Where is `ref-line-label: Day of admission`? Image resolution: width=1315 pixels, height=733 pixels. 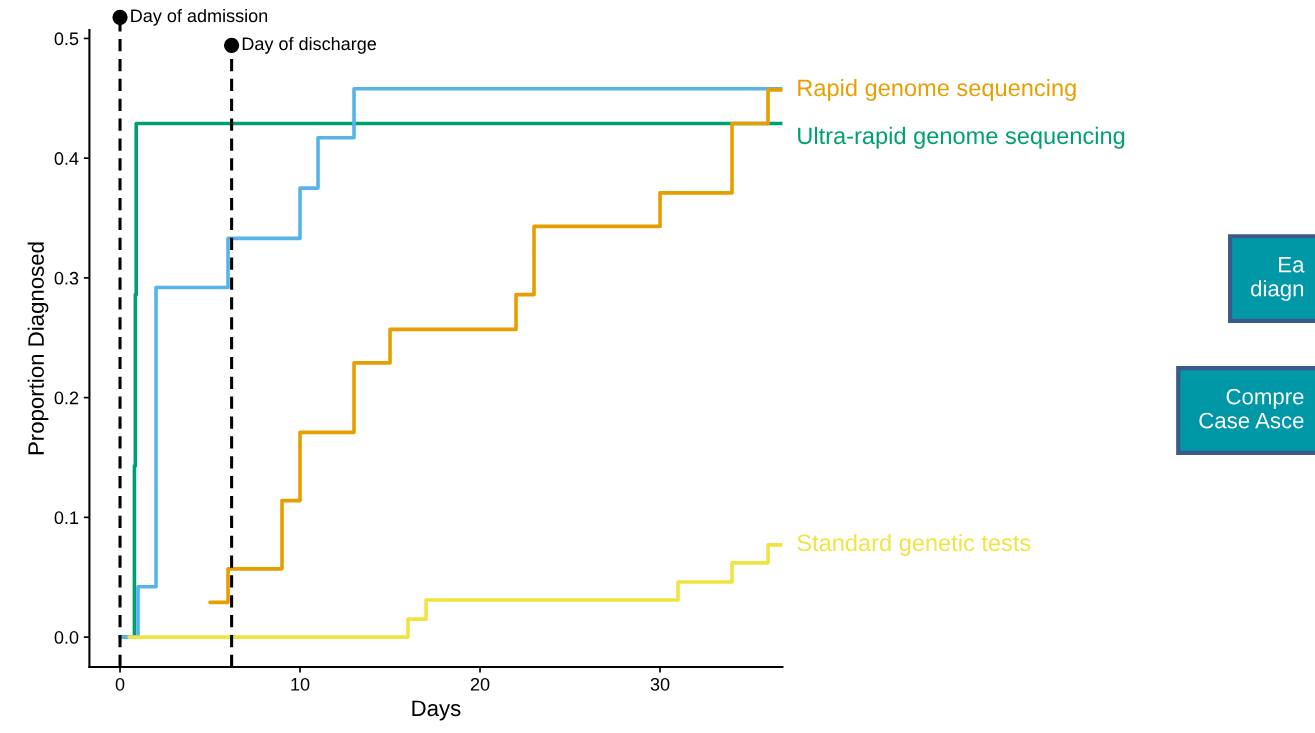
ref-line-label: Day of admission is located at coordinates (199, 17).